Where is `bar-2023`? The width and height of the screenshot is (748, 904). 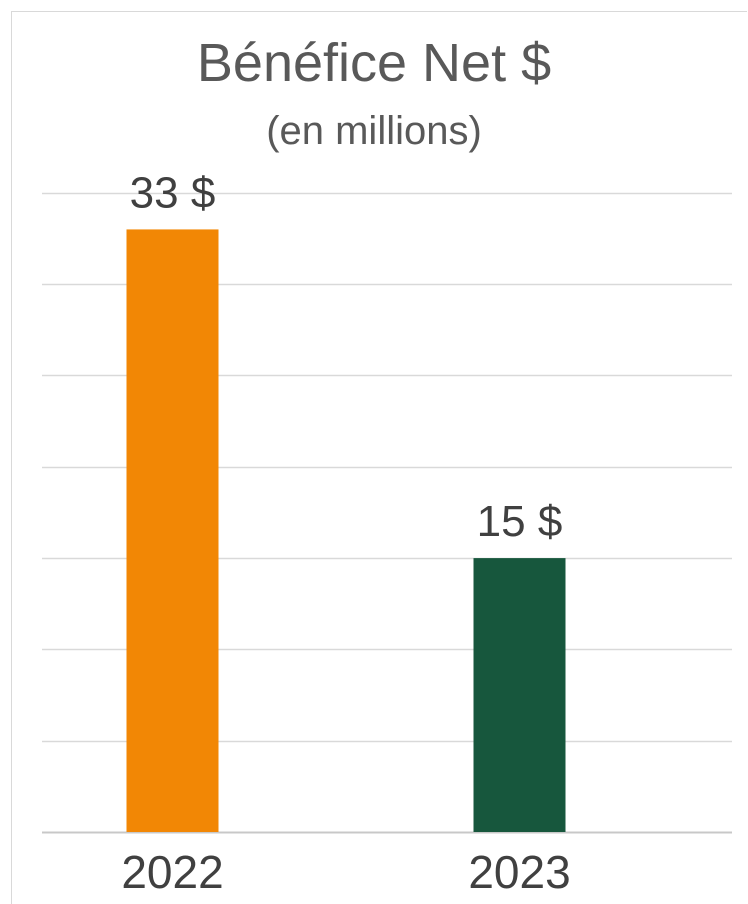 bar-2023 is located at coordinates (519, 695).